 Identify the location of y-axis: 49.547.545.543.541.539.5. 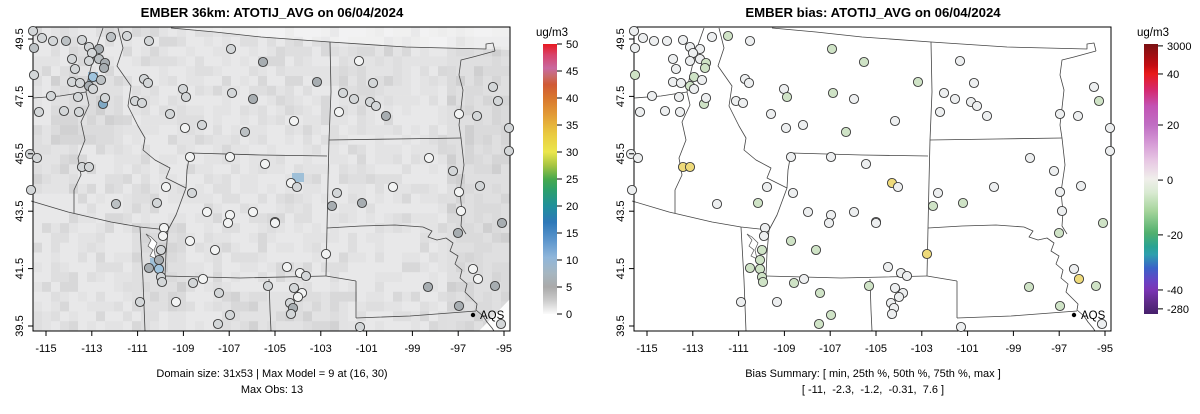
(23, 182).